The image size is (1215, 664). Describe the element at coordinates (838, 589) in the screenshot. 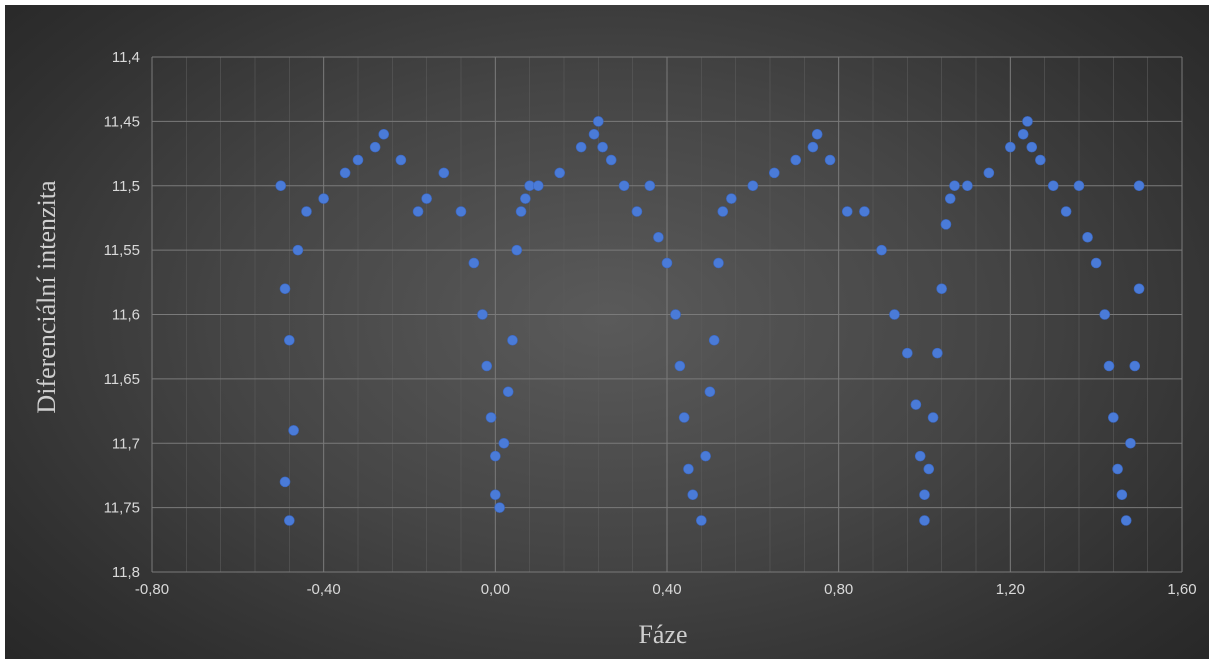

I see `x-tick-label: 0,80` at that location.